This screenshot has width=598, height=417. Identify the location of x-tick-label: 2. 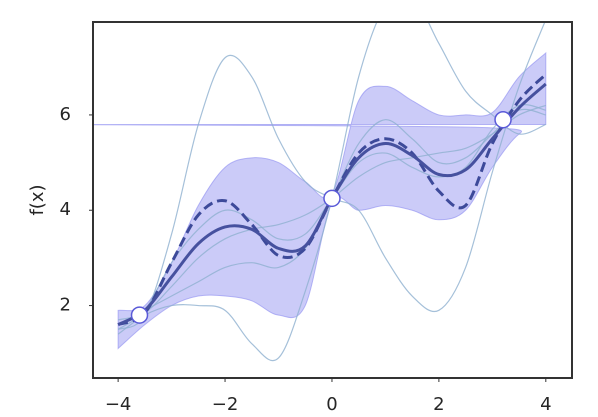
(438, 404).